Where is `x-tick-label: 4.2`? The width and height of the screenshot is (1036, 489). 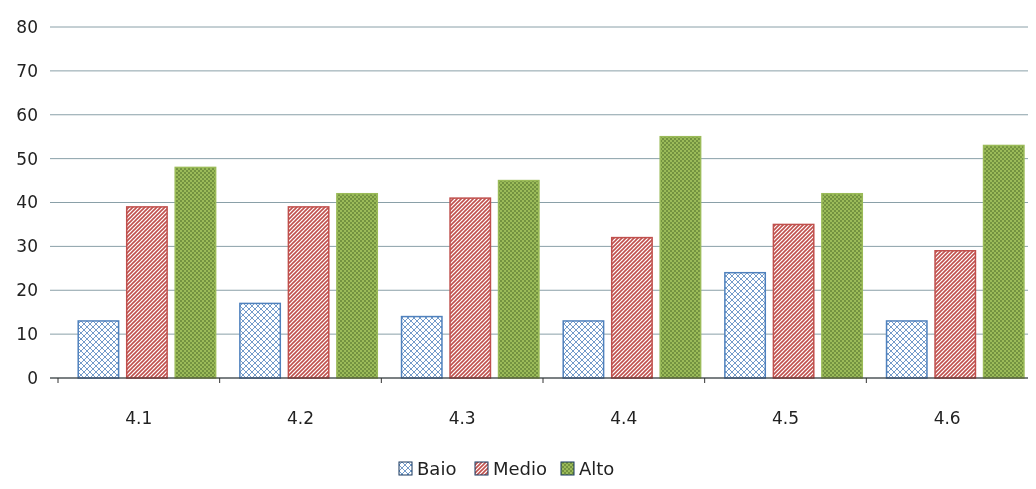 x-tick-label: 4.2 is located at coordinates (300, 418).